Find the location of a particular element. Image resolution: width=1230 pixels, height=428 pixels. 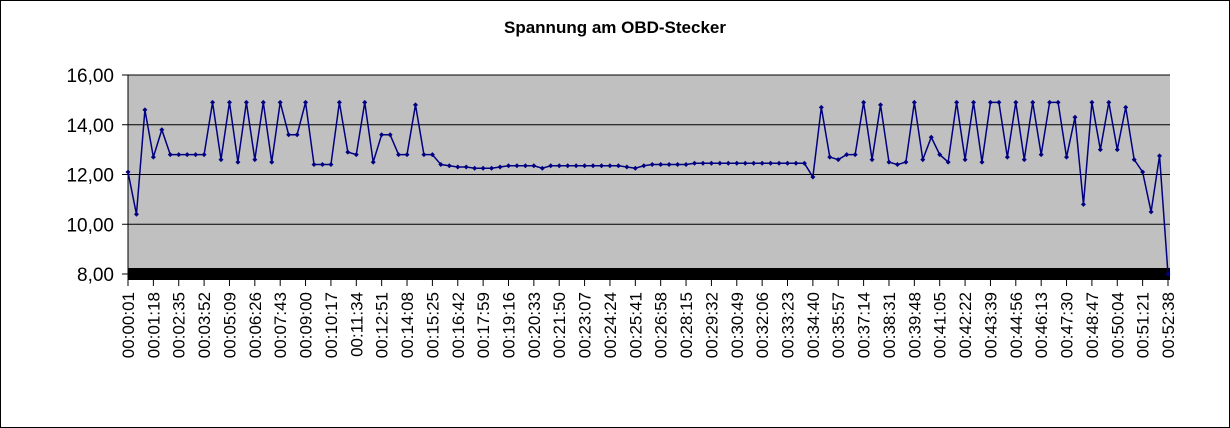

x-tick-label: 00:38:31 is located at coordinates (889, 325).